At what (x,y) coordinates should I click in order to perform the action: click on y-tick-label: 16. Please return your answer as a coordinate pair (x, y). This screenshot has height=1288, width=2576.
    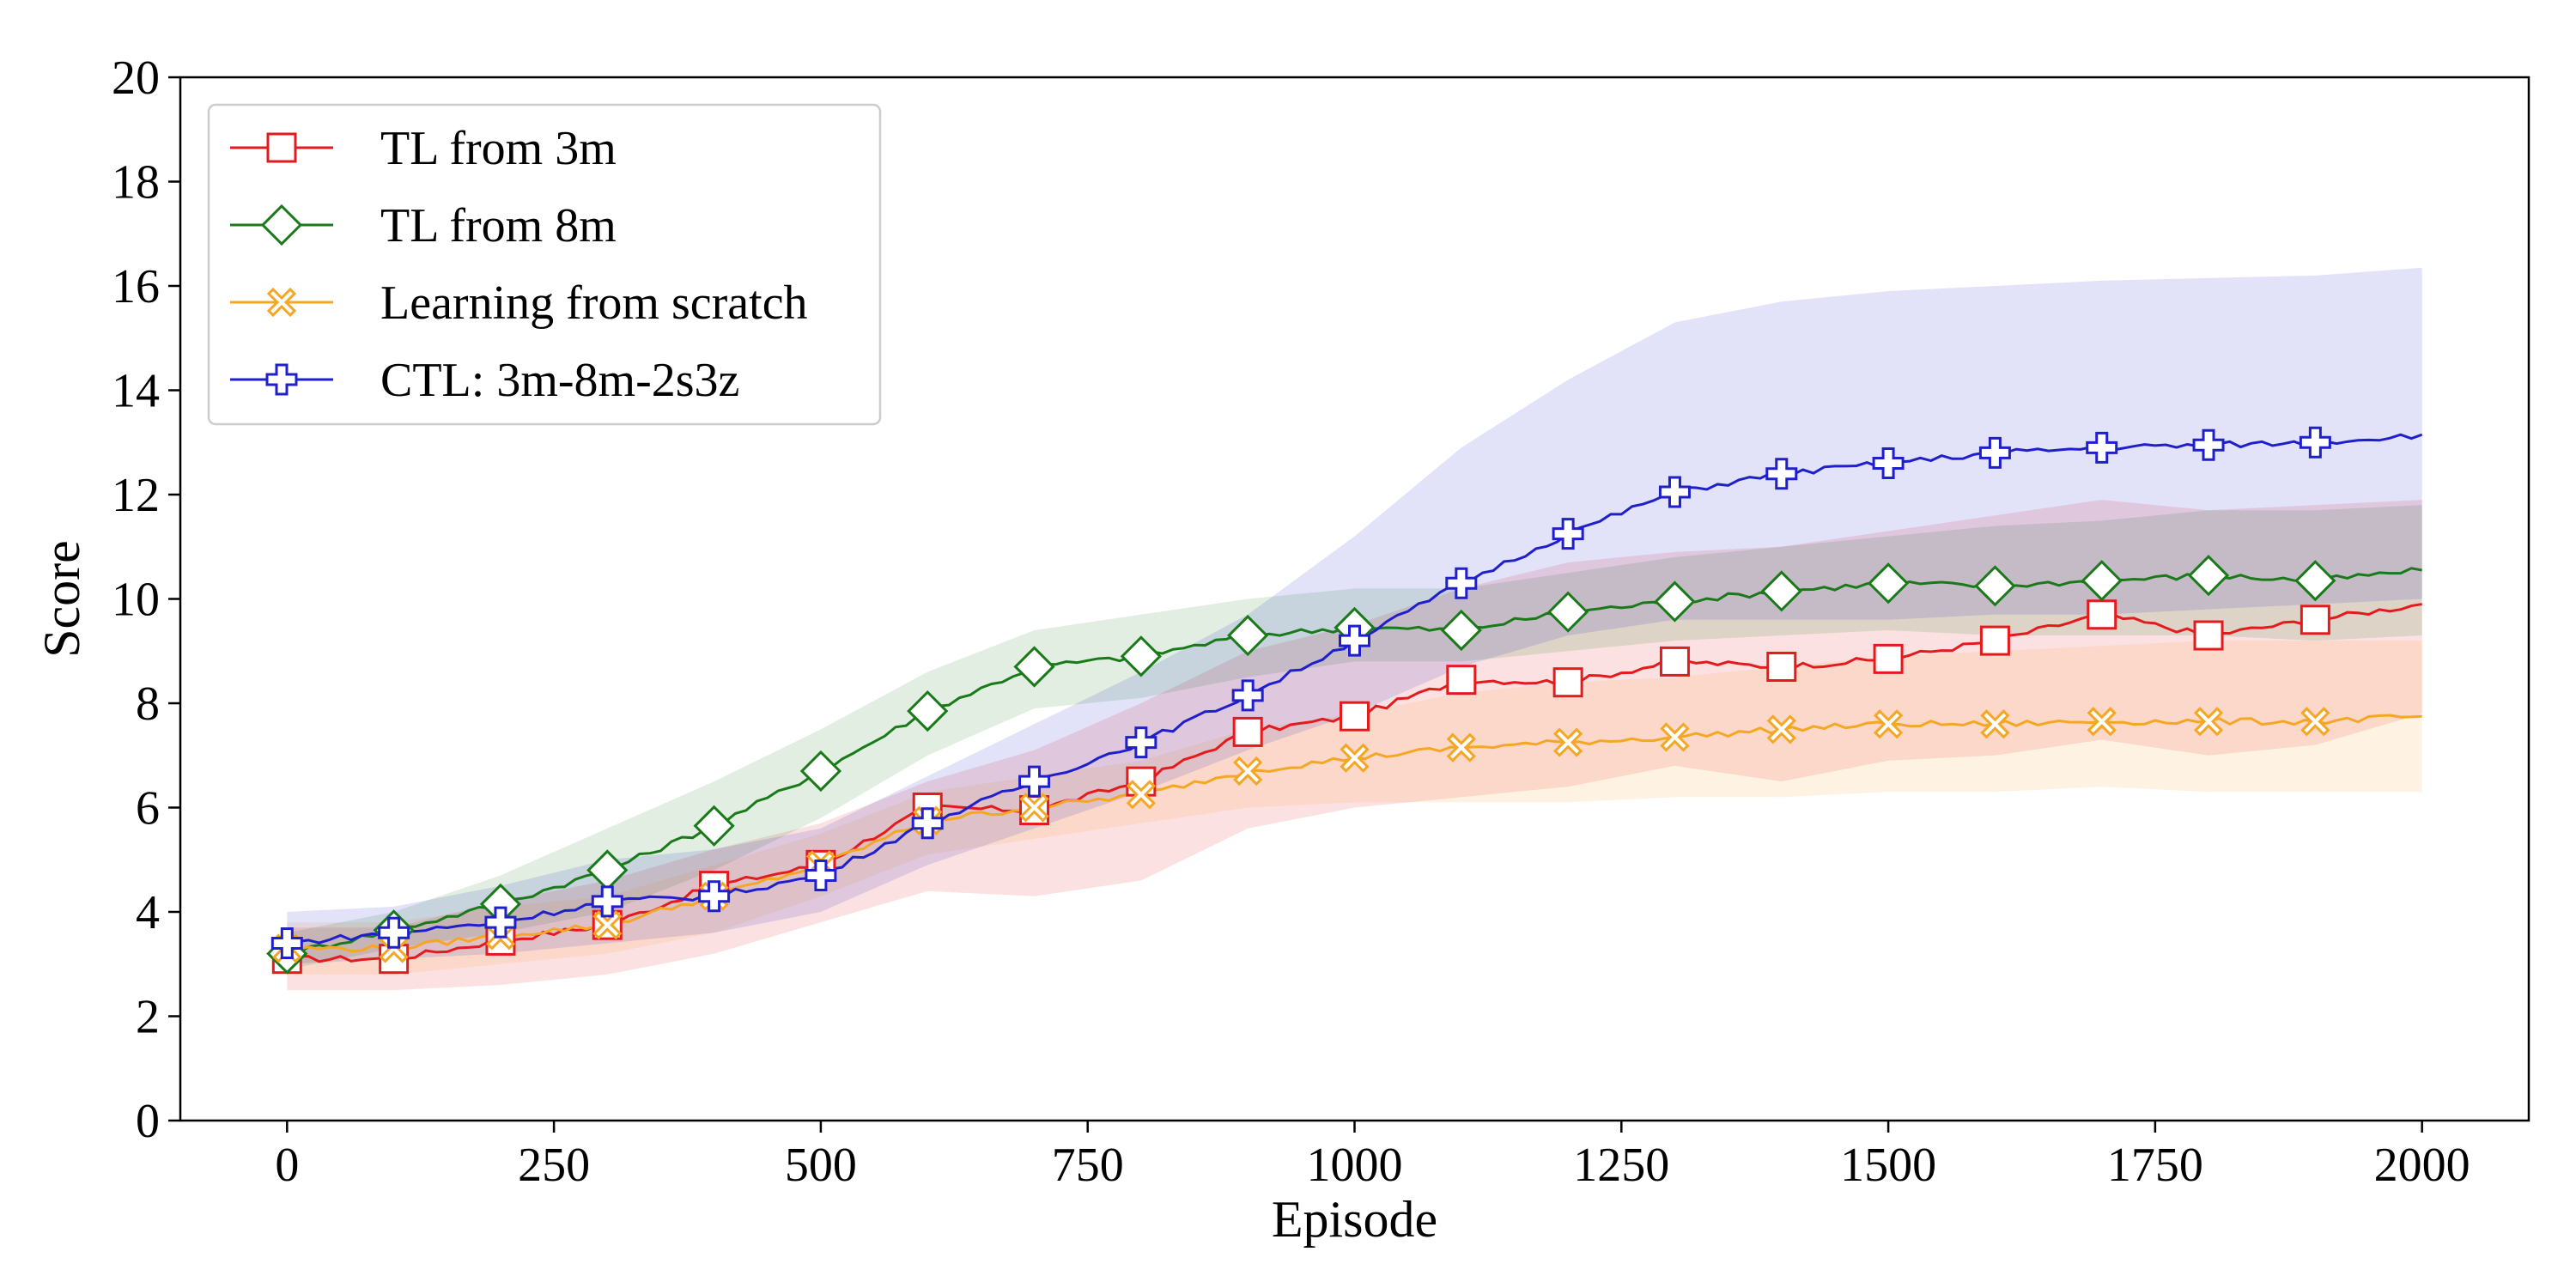
    Looking at the image, I should click on (136, 286).